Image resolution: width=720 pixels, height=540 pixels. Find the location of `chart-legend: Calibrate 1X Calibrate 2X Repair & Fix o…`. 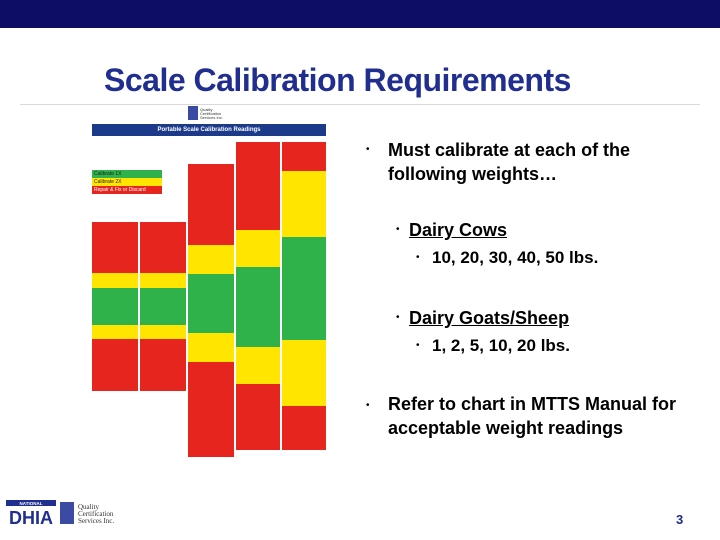

chart-legend: Calibrate 1X Calibrate 2X Repair & Fix o… is located at coordinates (127, 182).